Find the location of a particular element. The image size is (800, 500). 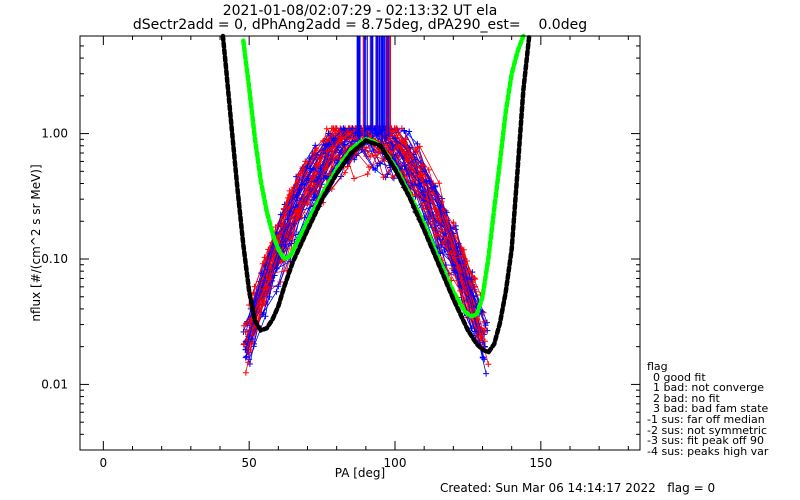

y-tick-label: 0.01 is located at coordinates (54, 384).